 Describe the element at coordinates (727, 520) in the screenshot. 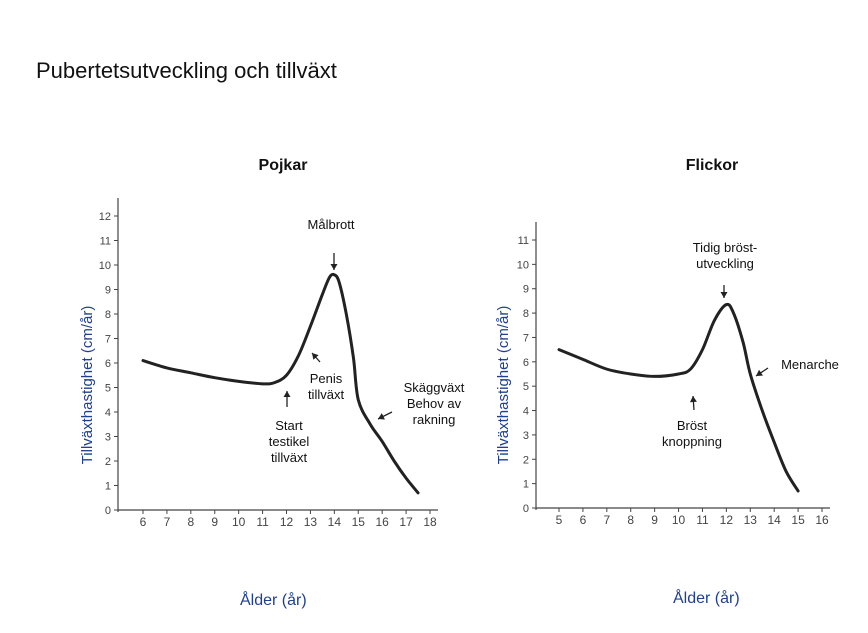

I see `flickor-x-tick-label: 12` at that location.